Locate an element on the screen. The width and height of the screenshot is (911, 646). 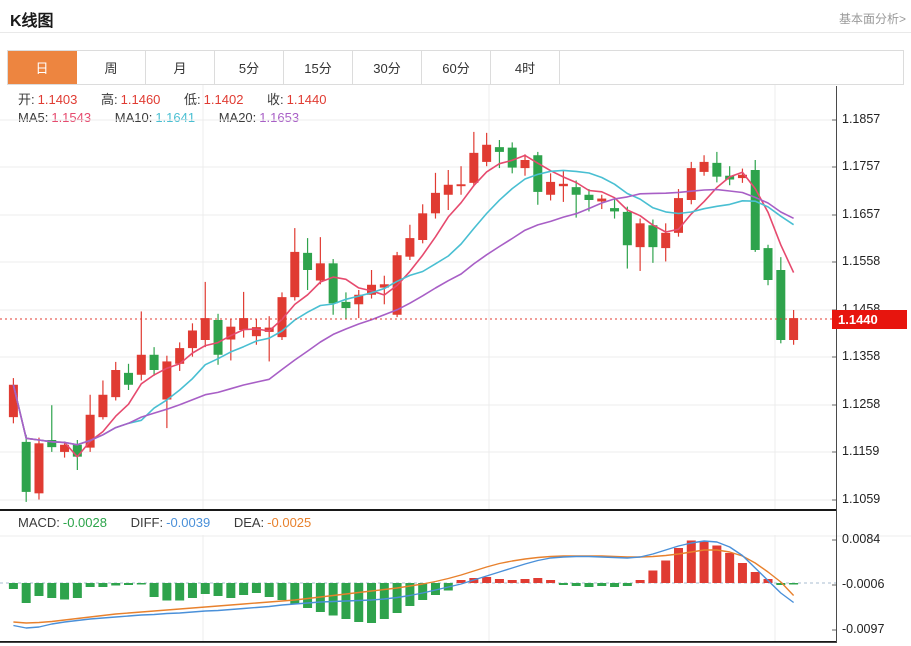
low-value: 低: 1.1402 is located at coordinates (214, 99).